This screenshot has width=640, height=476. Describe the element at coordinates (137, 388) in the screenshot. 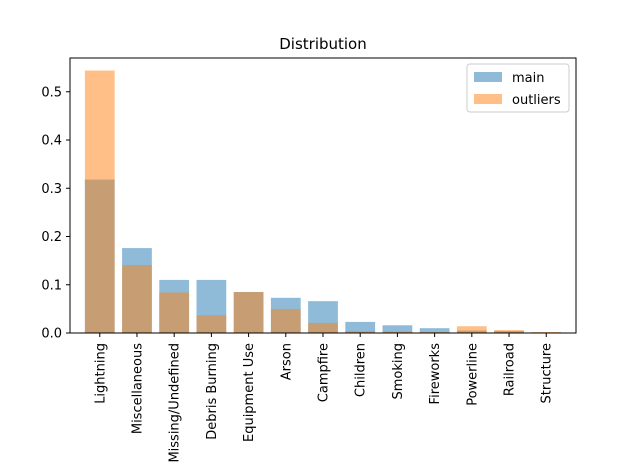

I see `x-tick-label-1: Miscellaneous` at that location.